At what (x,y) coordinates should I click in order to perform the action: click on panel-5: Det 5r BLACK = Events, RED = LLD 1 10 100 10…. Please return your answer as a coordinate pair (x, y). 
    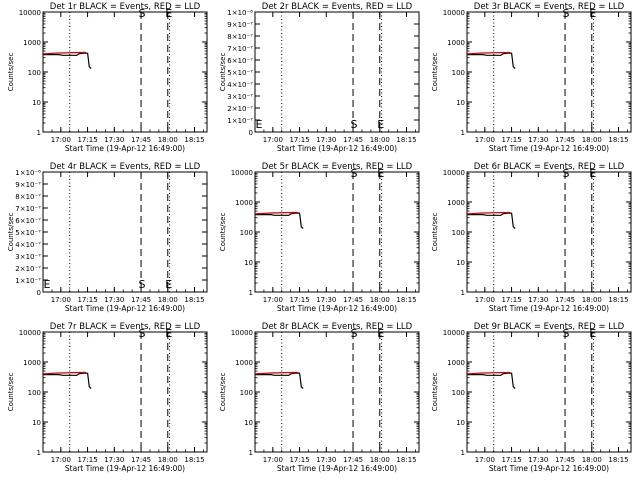
    Looking at the image, I should click on (319, 237).